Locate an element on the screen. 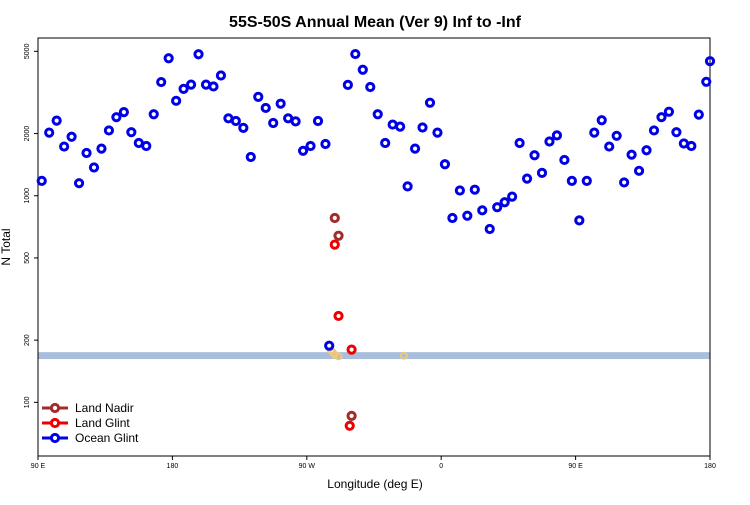 This screenshot has width=750, height=505. reference-band is located at coordinates (374, 356).